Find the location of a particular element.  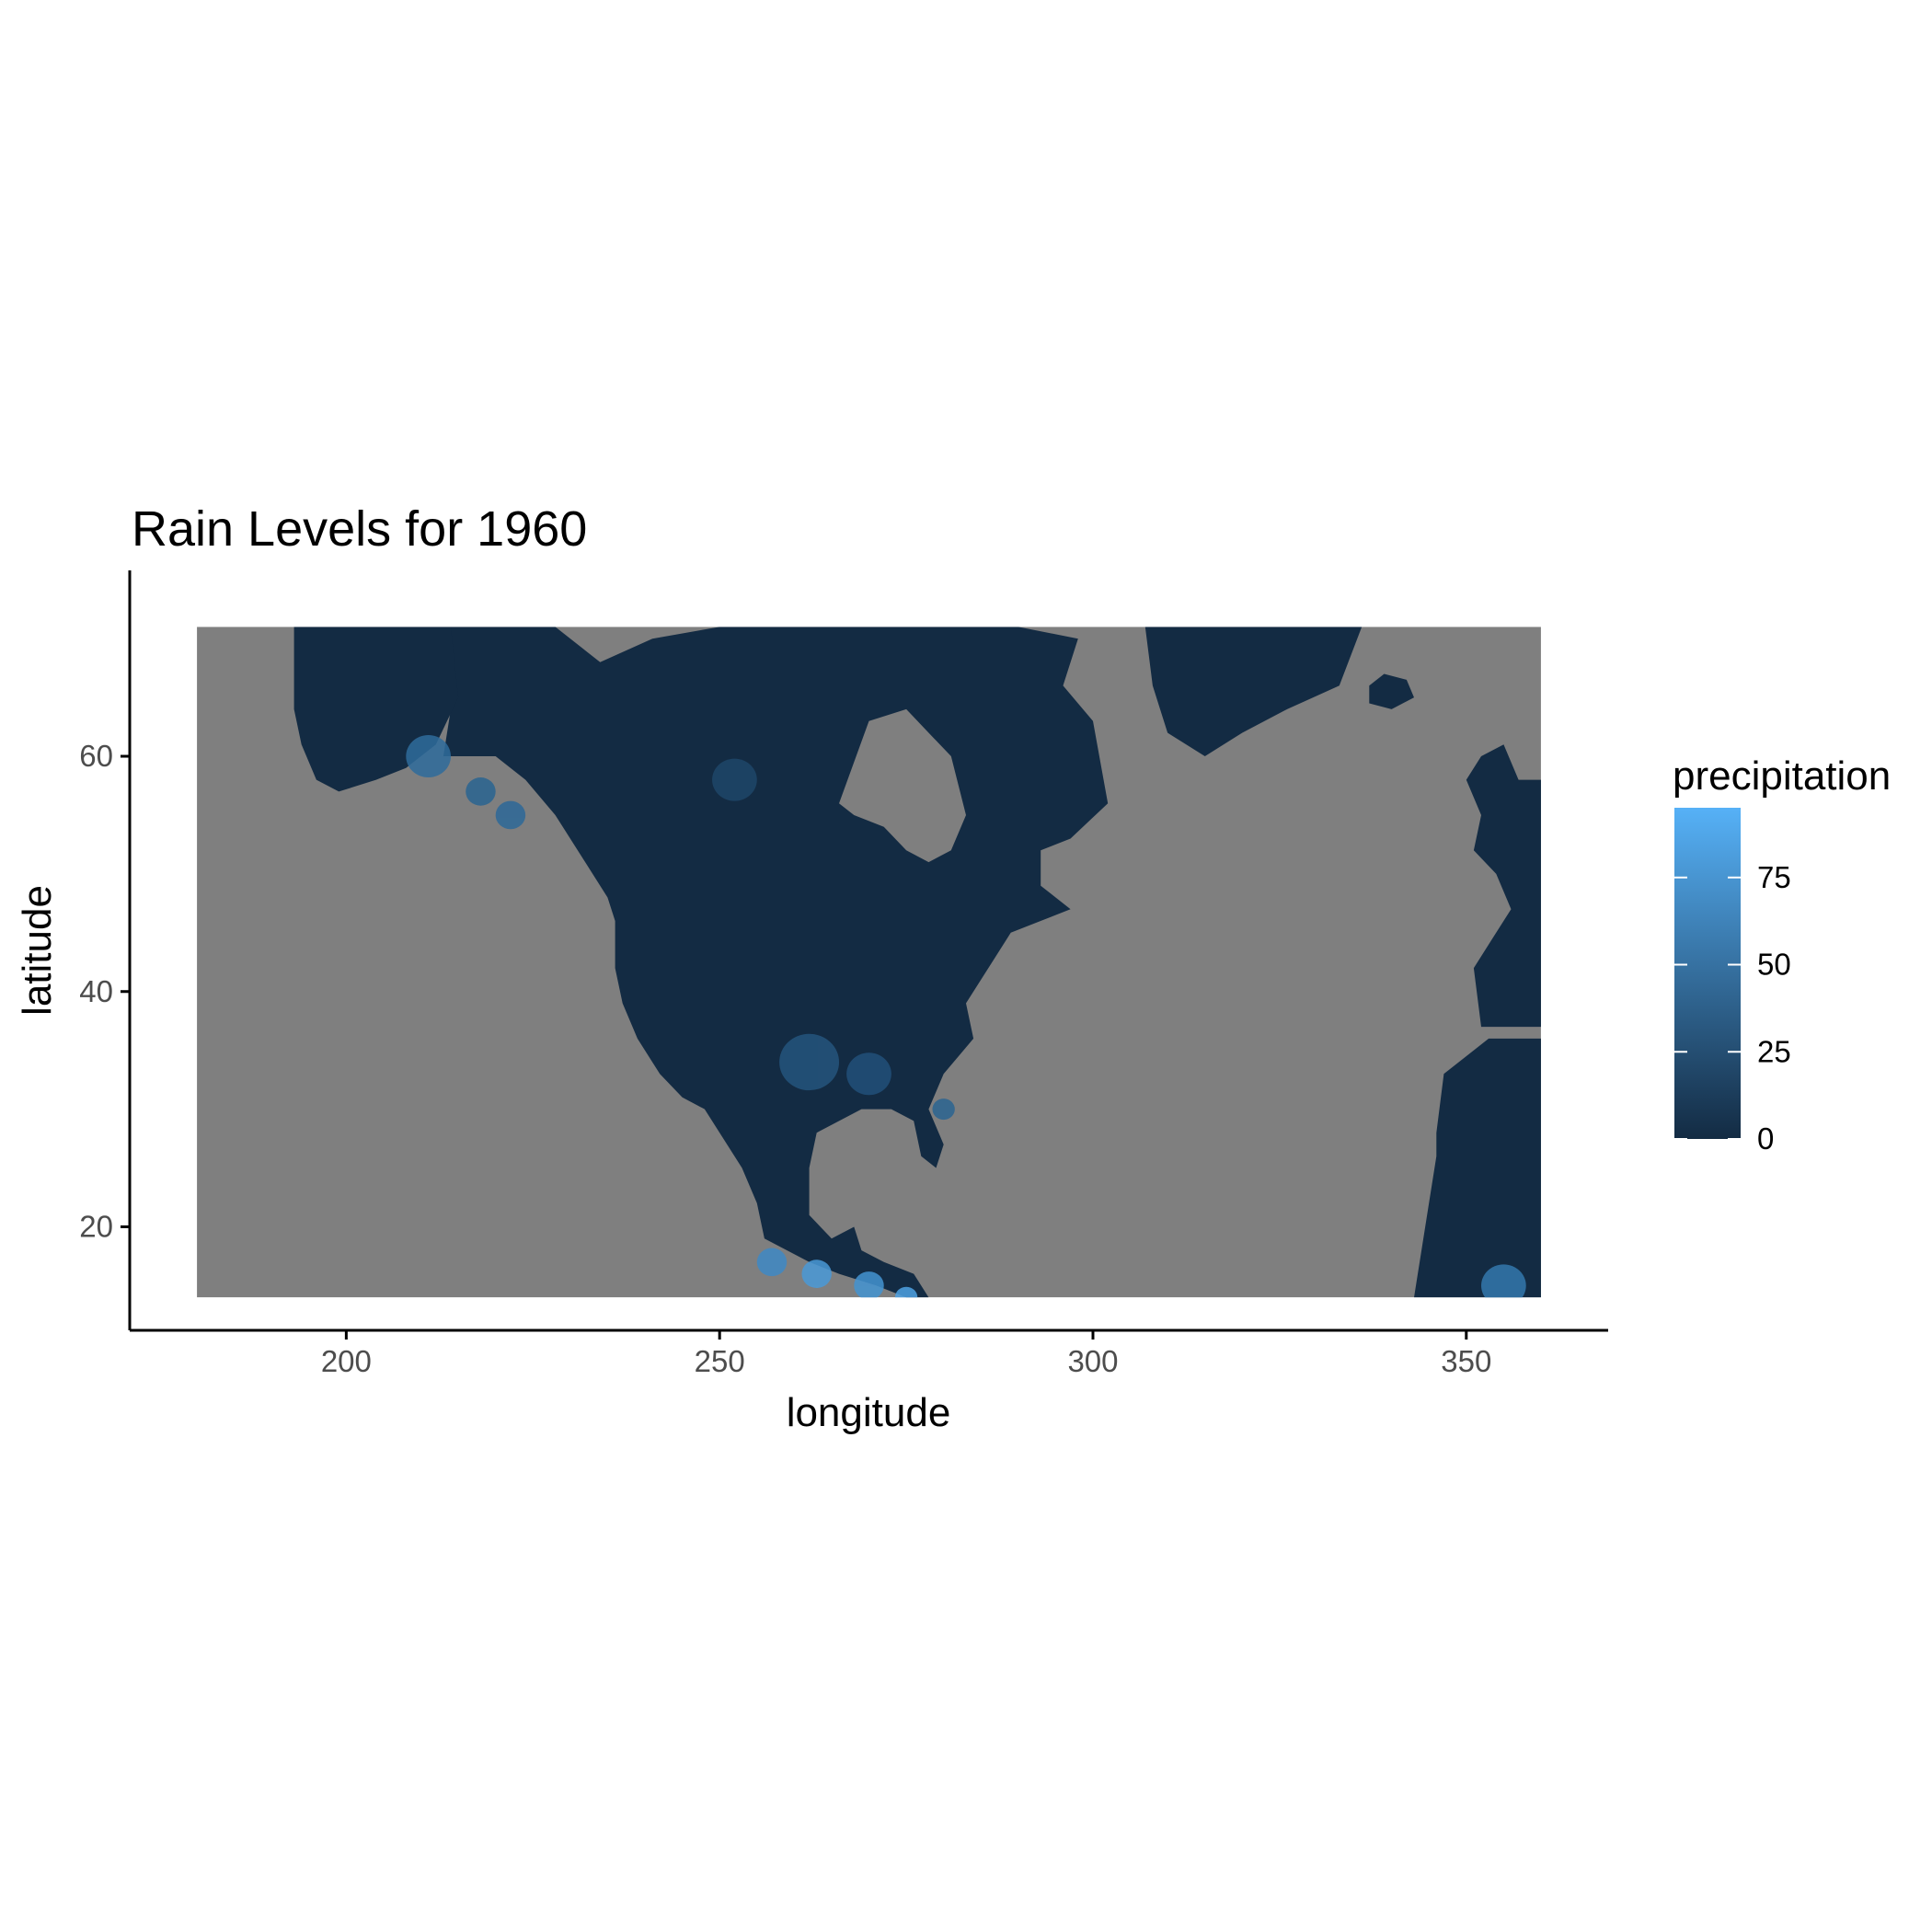

x-tick-label: 350 is located at coordinates (1466, 1361).